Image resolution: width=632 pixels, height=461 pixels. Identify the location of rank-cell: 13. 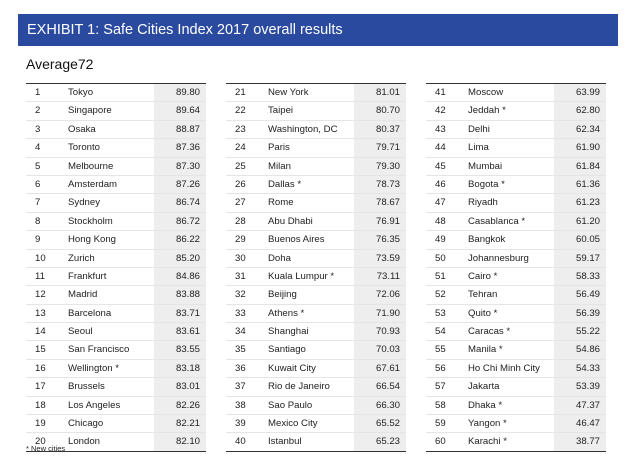
(40, 313).